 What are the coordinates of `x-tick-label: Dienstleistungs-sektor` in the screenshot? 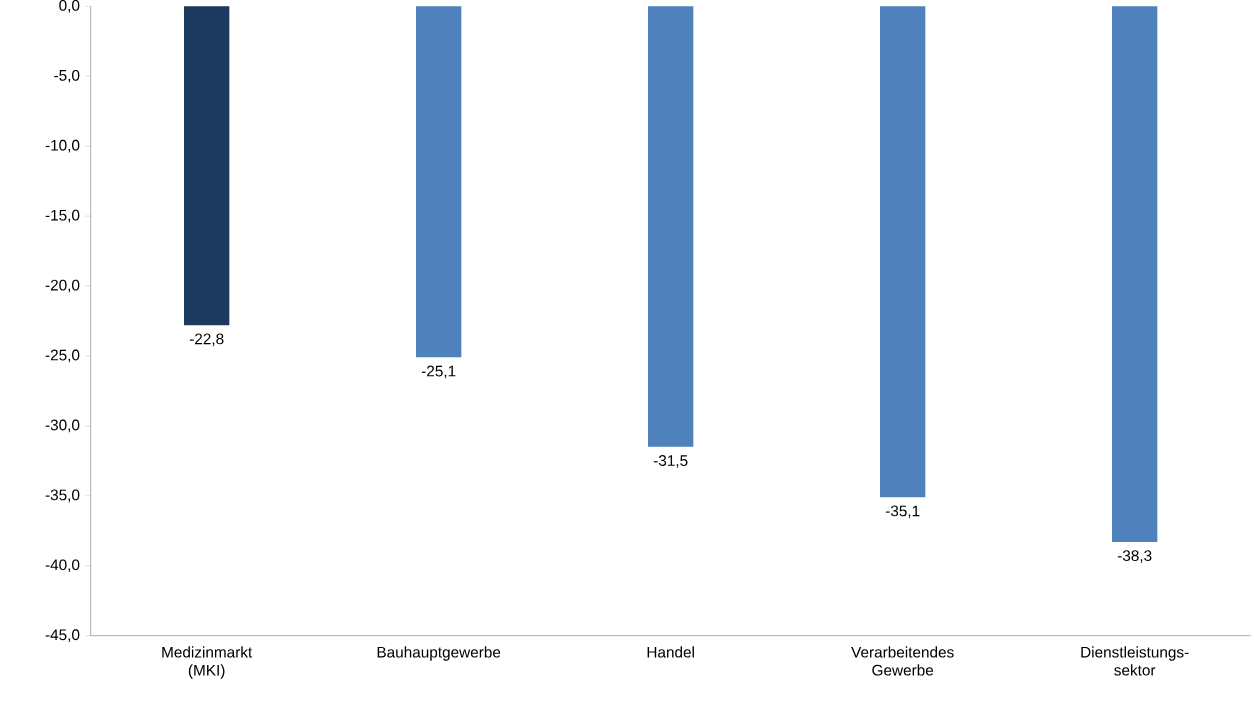 It's located at (1135, 661).